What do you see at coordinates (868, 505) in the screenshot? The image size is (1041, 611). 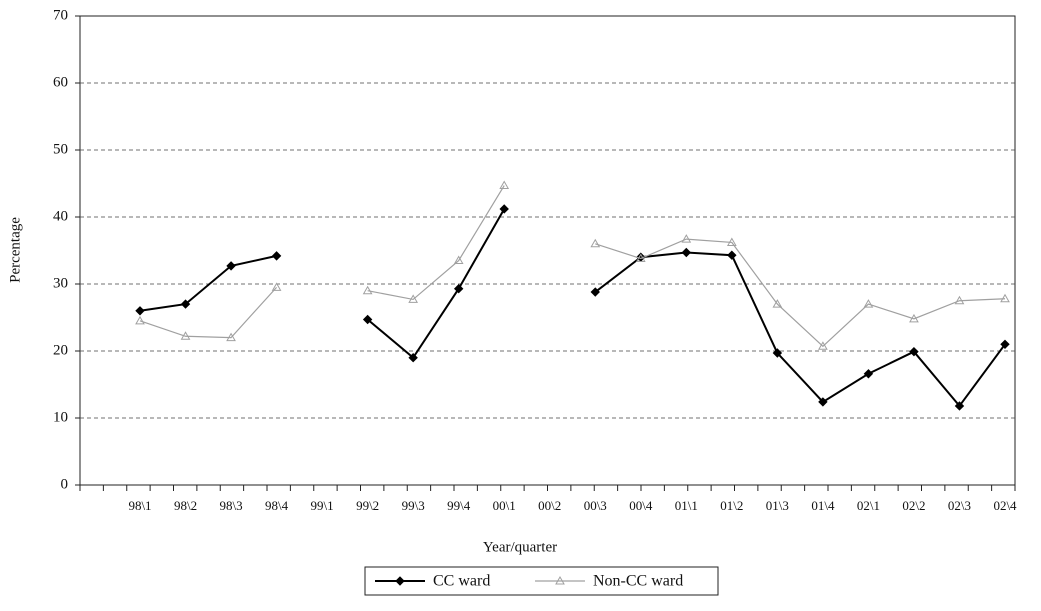 I see `x-tick-label: 02\1` at bounding box center [868, 505].